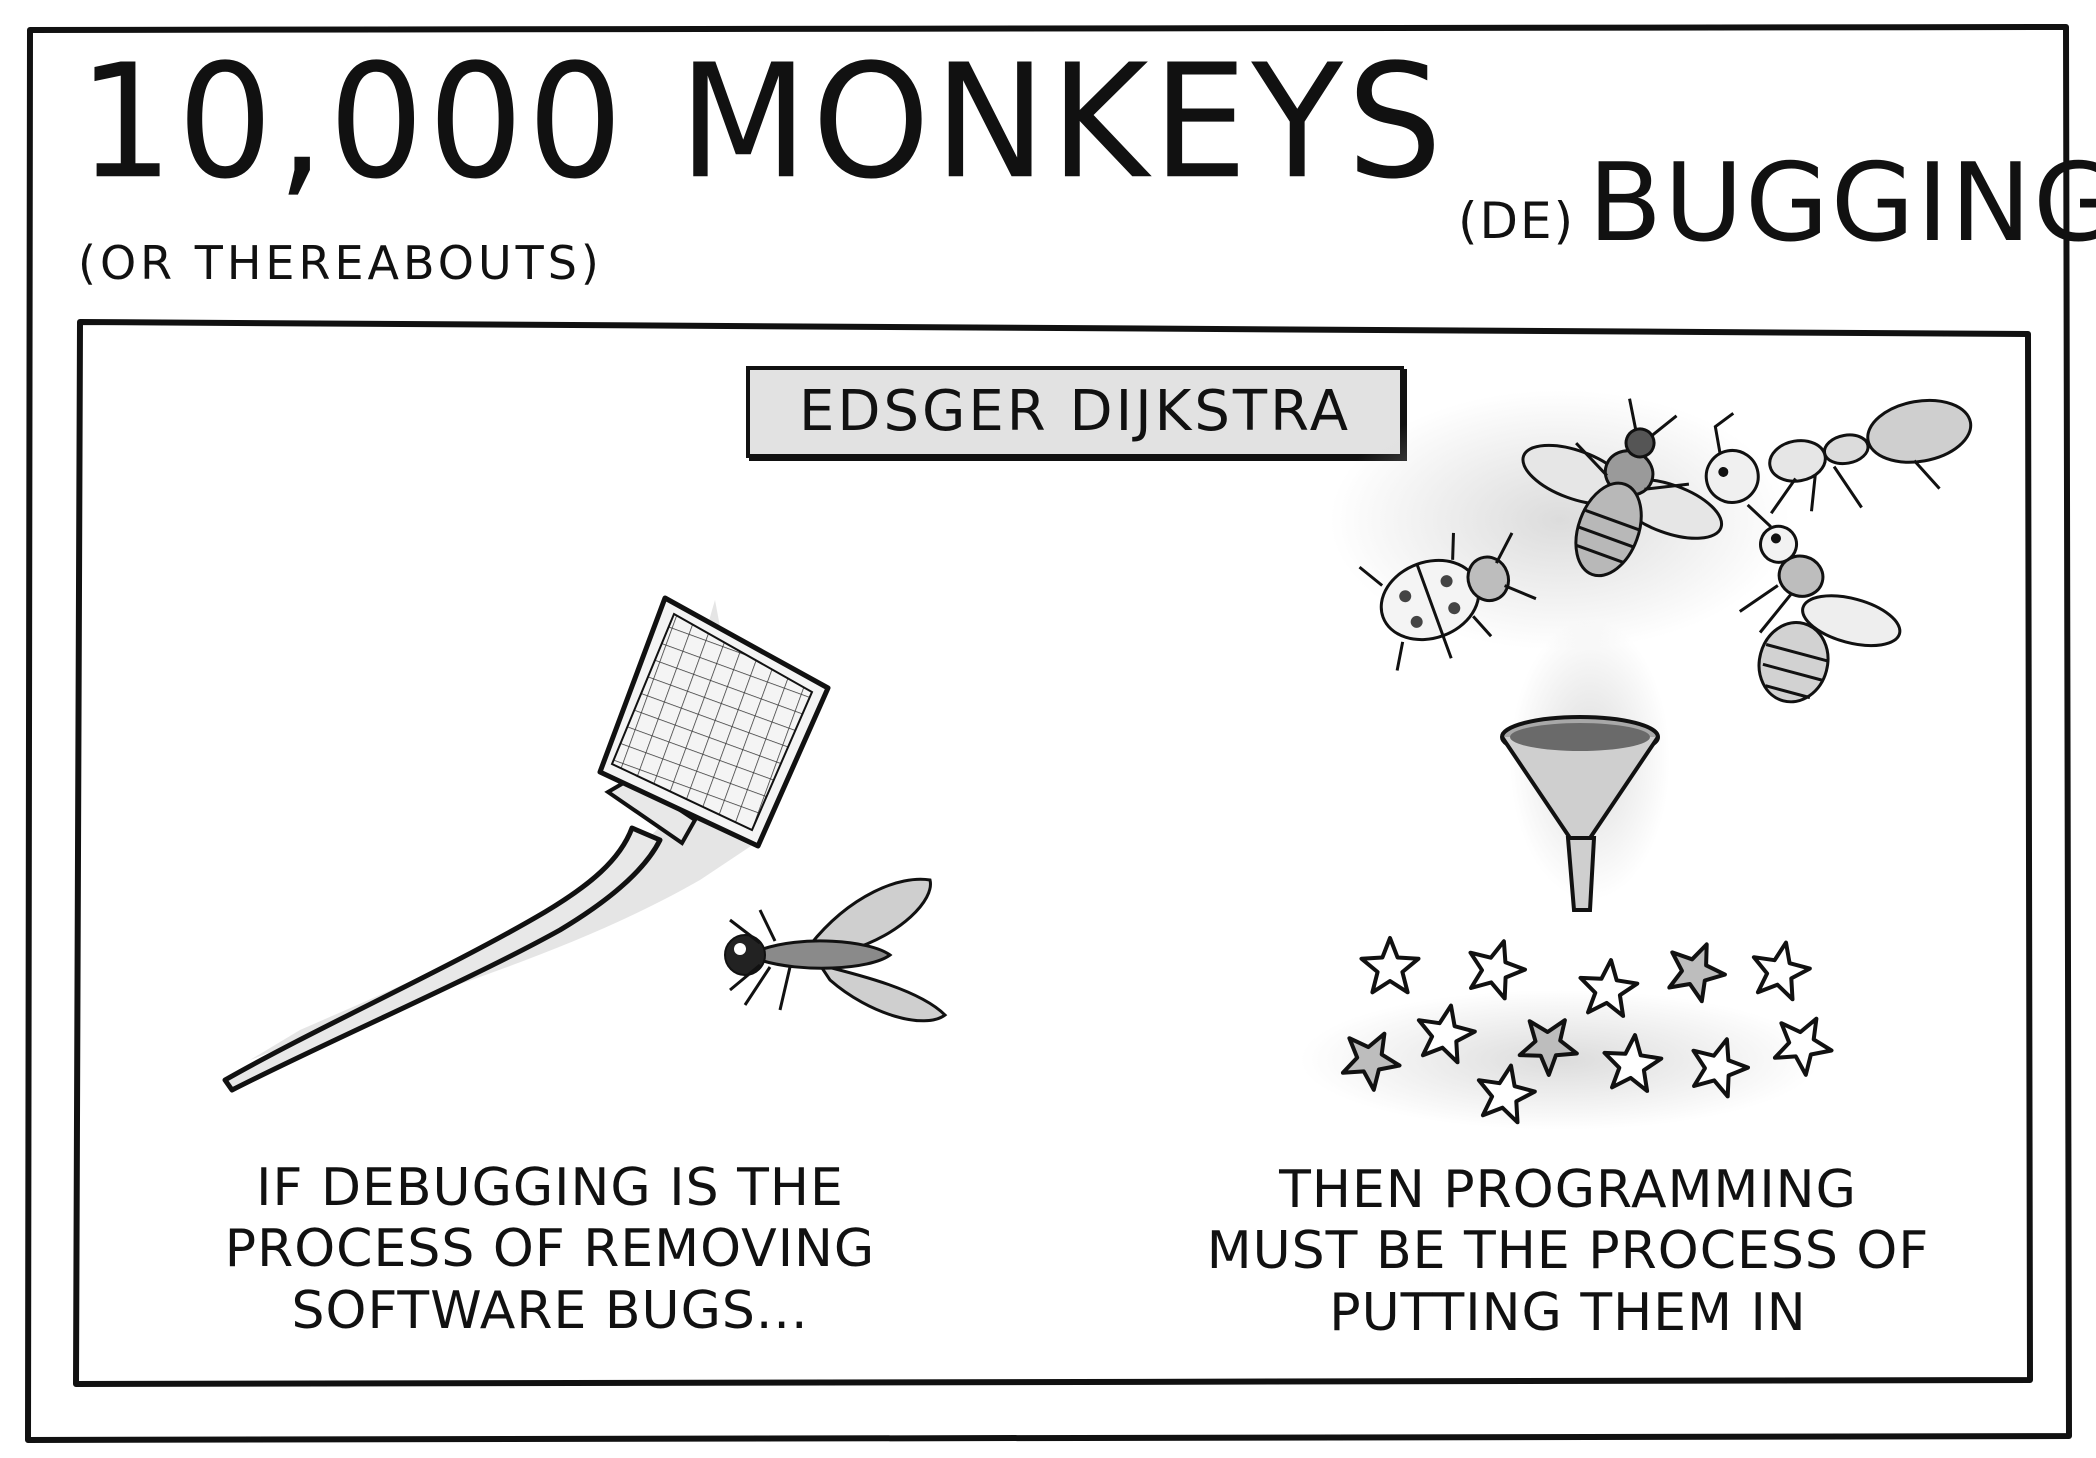  Describe the element at coordinates (1587, 1030) in the screenshot. I see `star-cluster` at that location.